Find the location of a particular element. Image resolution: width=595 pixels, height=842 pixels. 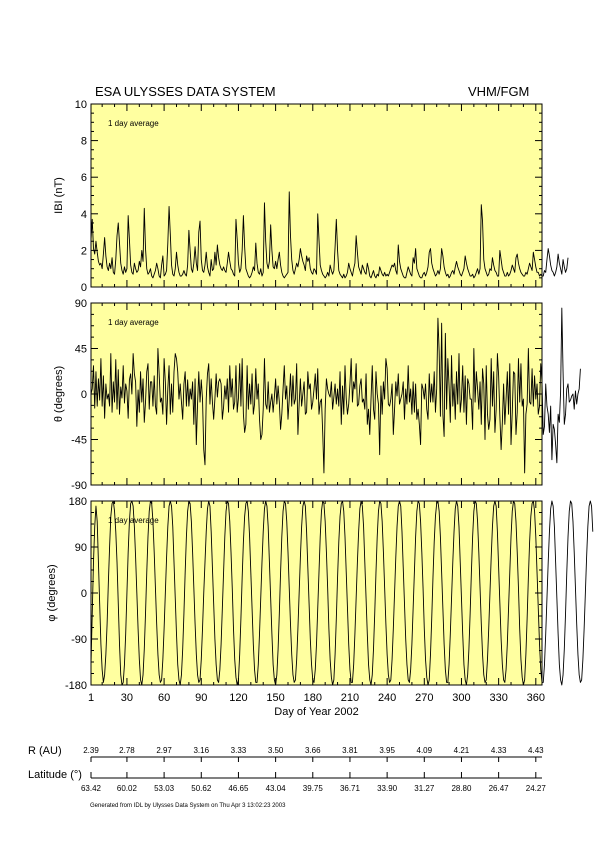

x-tick-label: 120 is located at coordinates (238, 698).